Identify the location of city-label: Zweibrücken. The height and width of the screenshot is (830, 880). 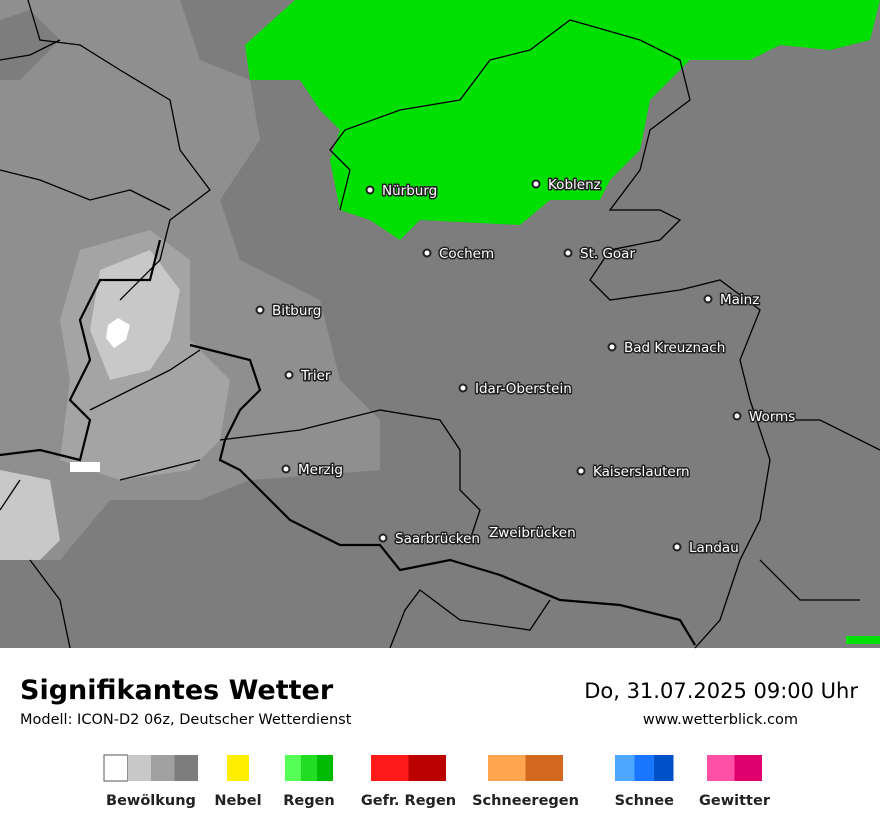
(532, 533).